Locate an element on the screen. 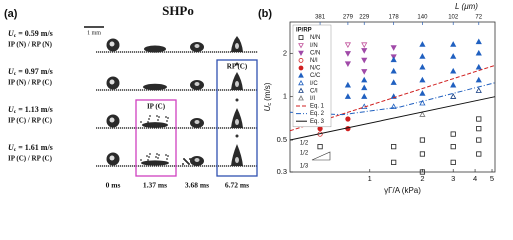  x2-tick-label: 279 is located at coordinates (348, 18).